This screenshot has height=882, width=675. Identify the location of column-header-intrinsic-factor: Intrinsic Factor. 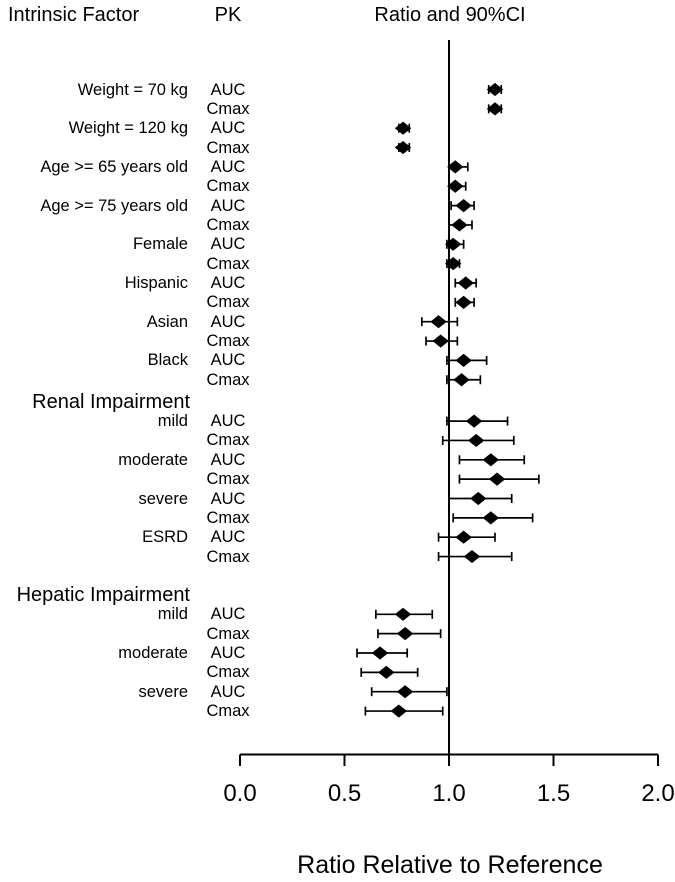
(74, 15).